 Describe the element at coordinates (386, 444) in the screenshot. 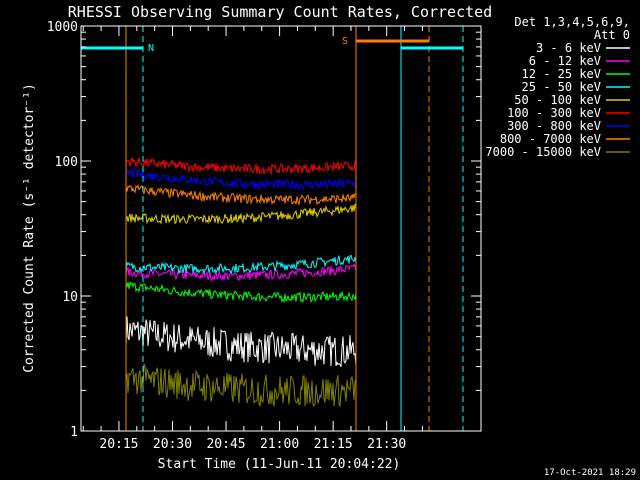

I see `x-tick-label: 21:30` at that location.